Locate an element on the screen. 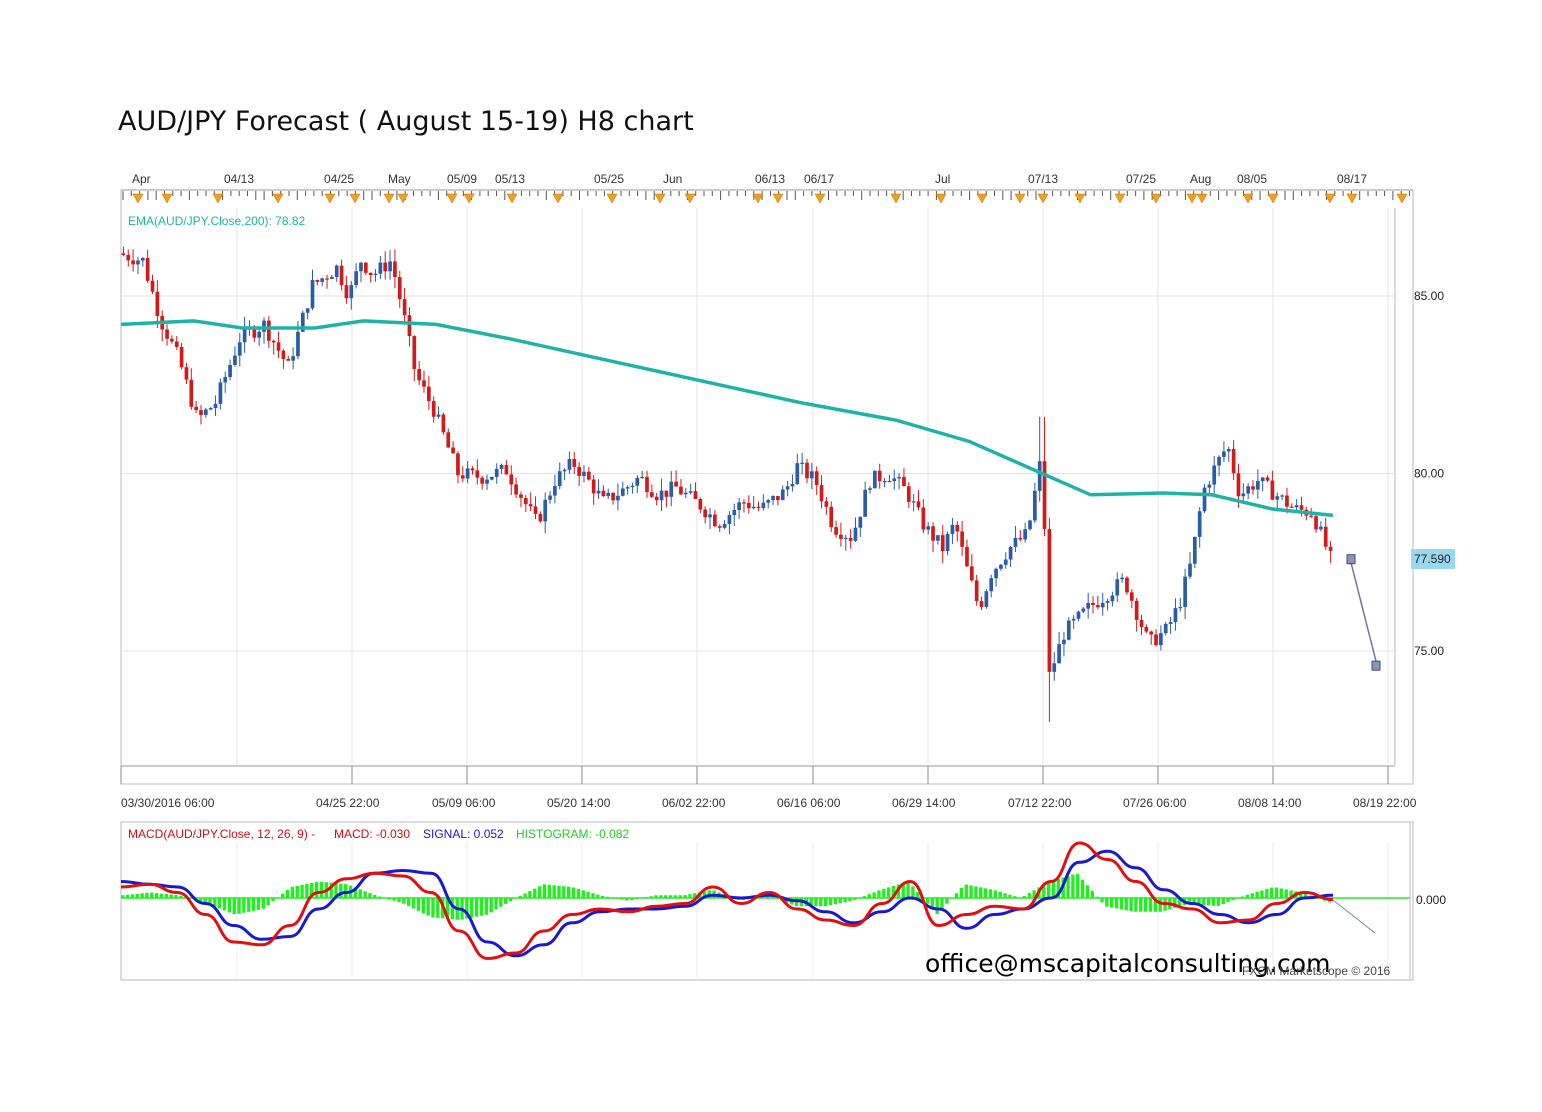  contact-email: office@mscapitalconsulting.com is located at coordinates (1127, 963).